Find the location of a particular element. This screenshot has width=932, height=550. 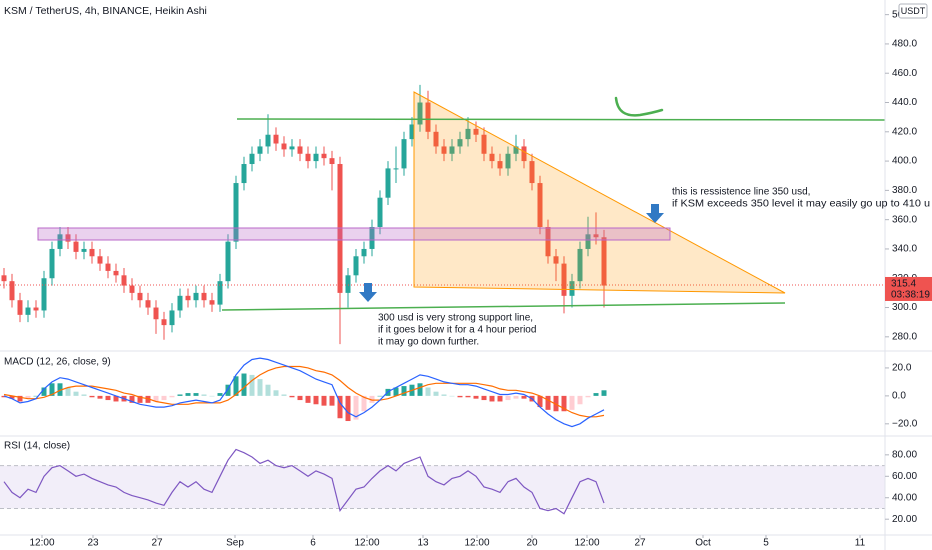

brush-stroke is located at coordinates (639, 106).